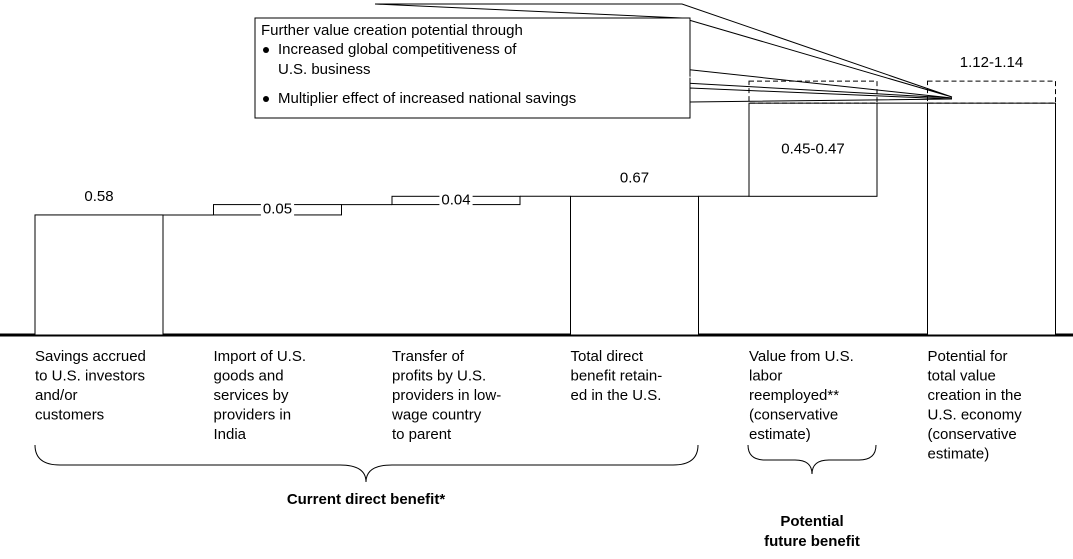 The image size is (1073, 559). Describe the element at coordinates (616, 395) in the screenshot. I see `x-tick-label: ed in the U.S.` at that location.